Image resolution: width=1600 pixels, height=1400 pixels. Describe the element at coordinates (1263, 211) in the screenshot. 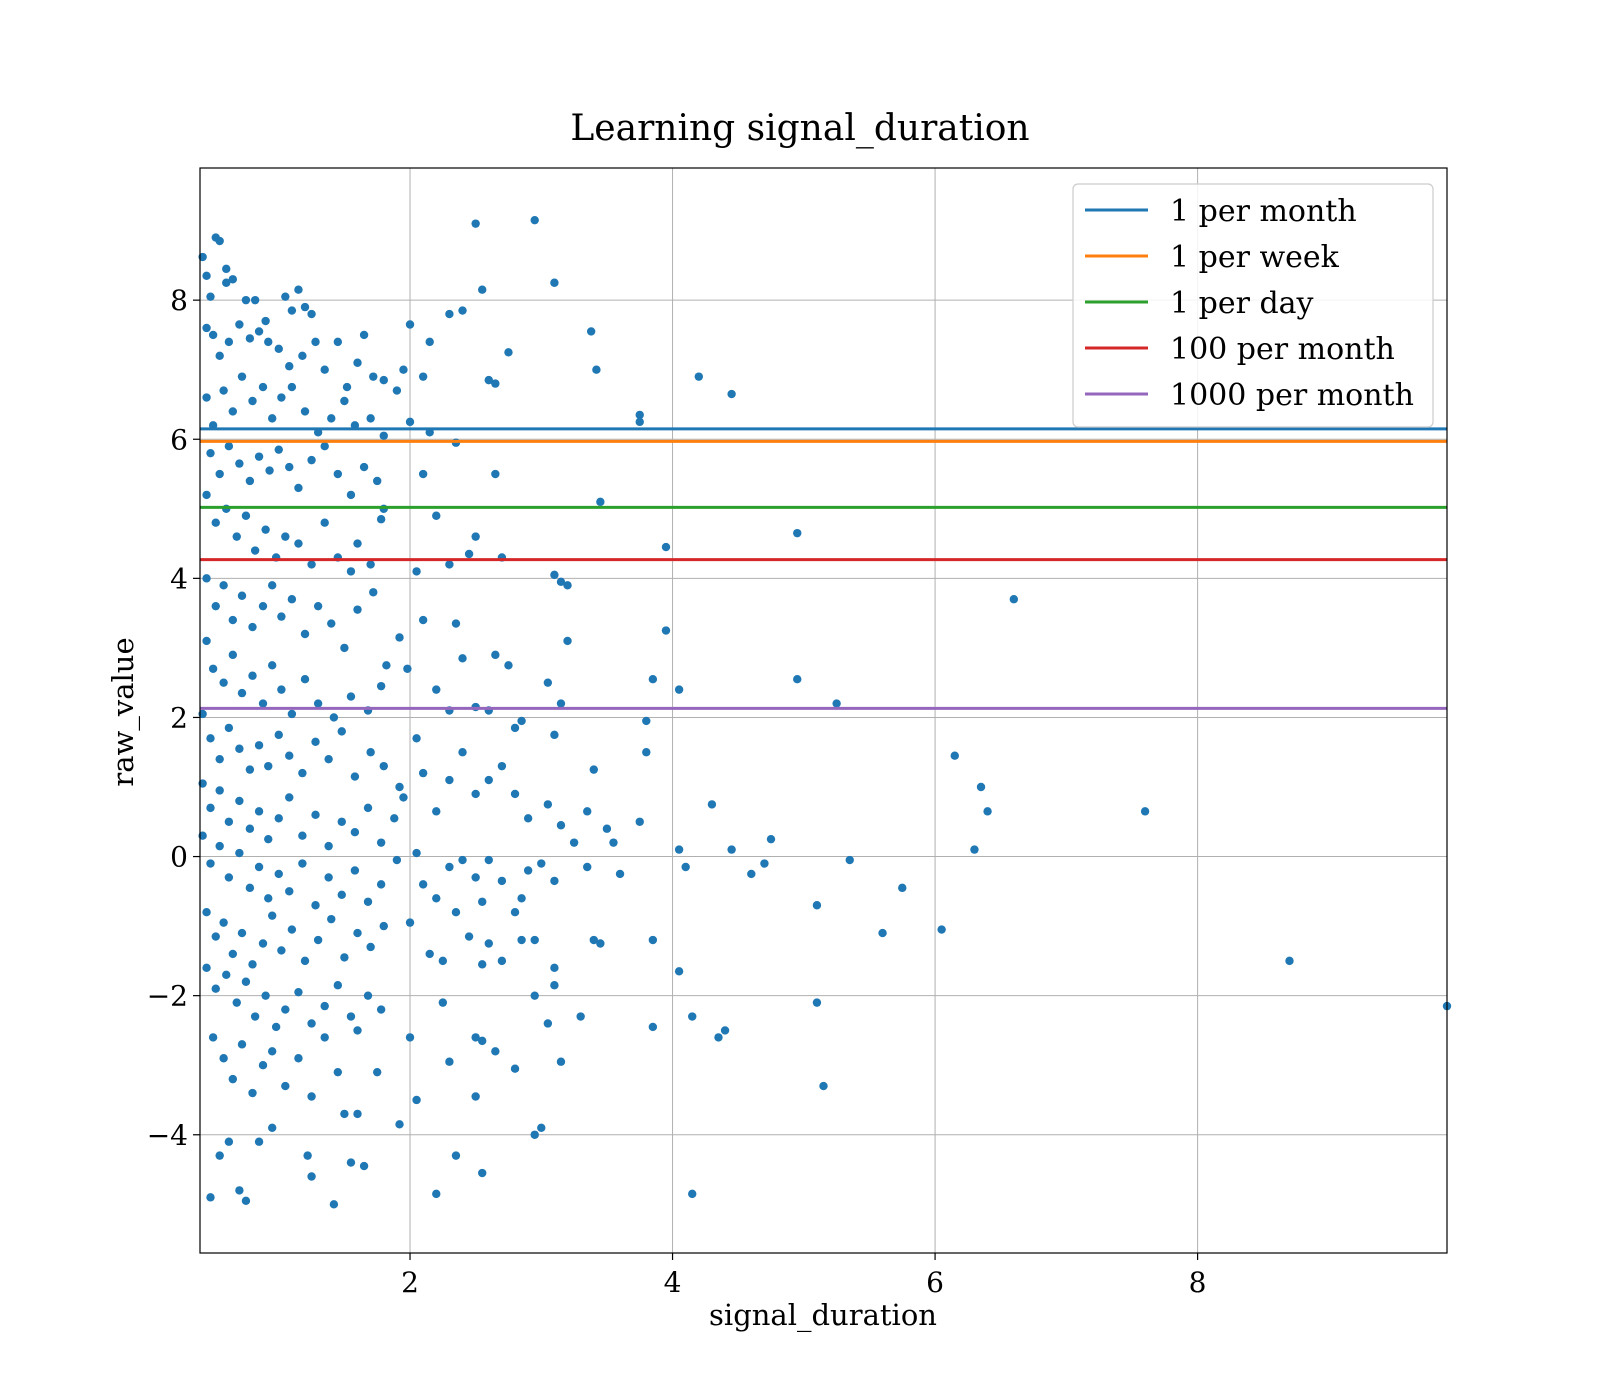

I see `legend-label: 1 per month` at that location.